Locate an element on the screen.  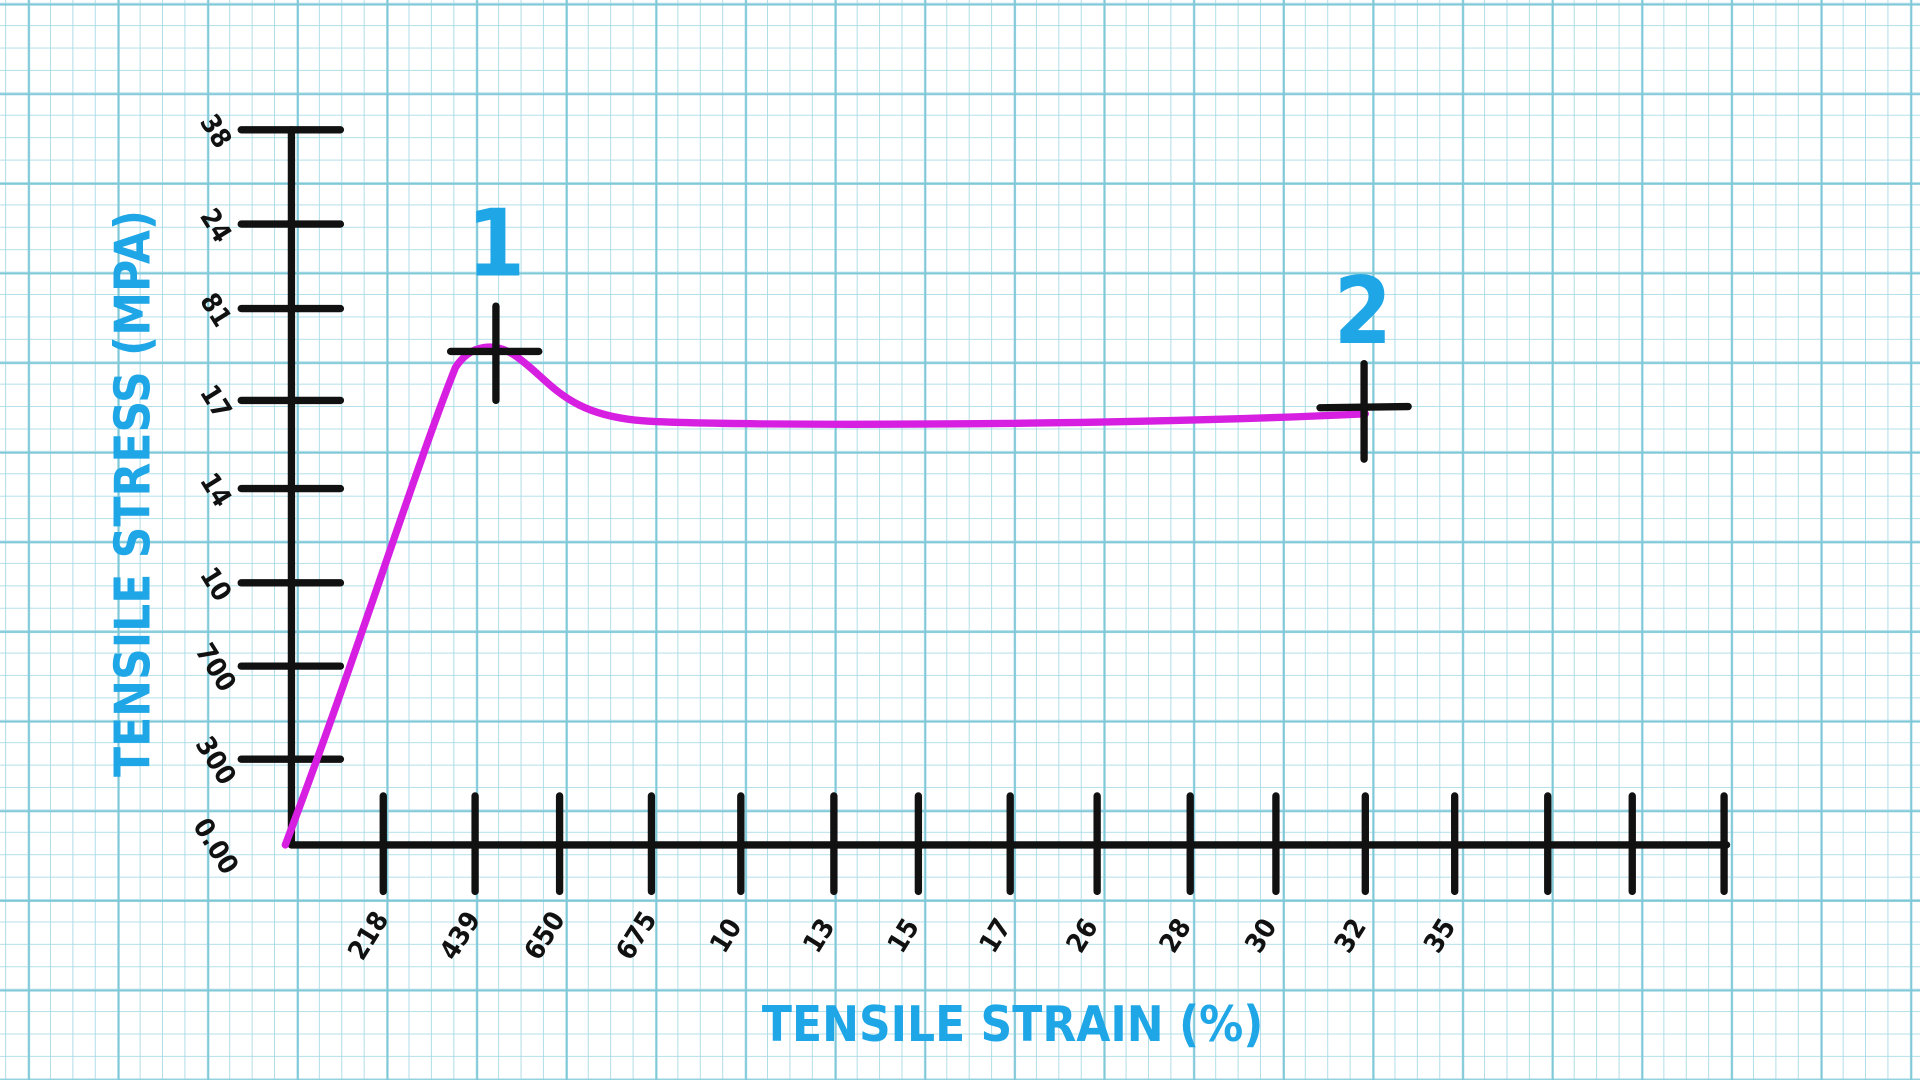
x-ticks is located at coordinates (1053, 844).